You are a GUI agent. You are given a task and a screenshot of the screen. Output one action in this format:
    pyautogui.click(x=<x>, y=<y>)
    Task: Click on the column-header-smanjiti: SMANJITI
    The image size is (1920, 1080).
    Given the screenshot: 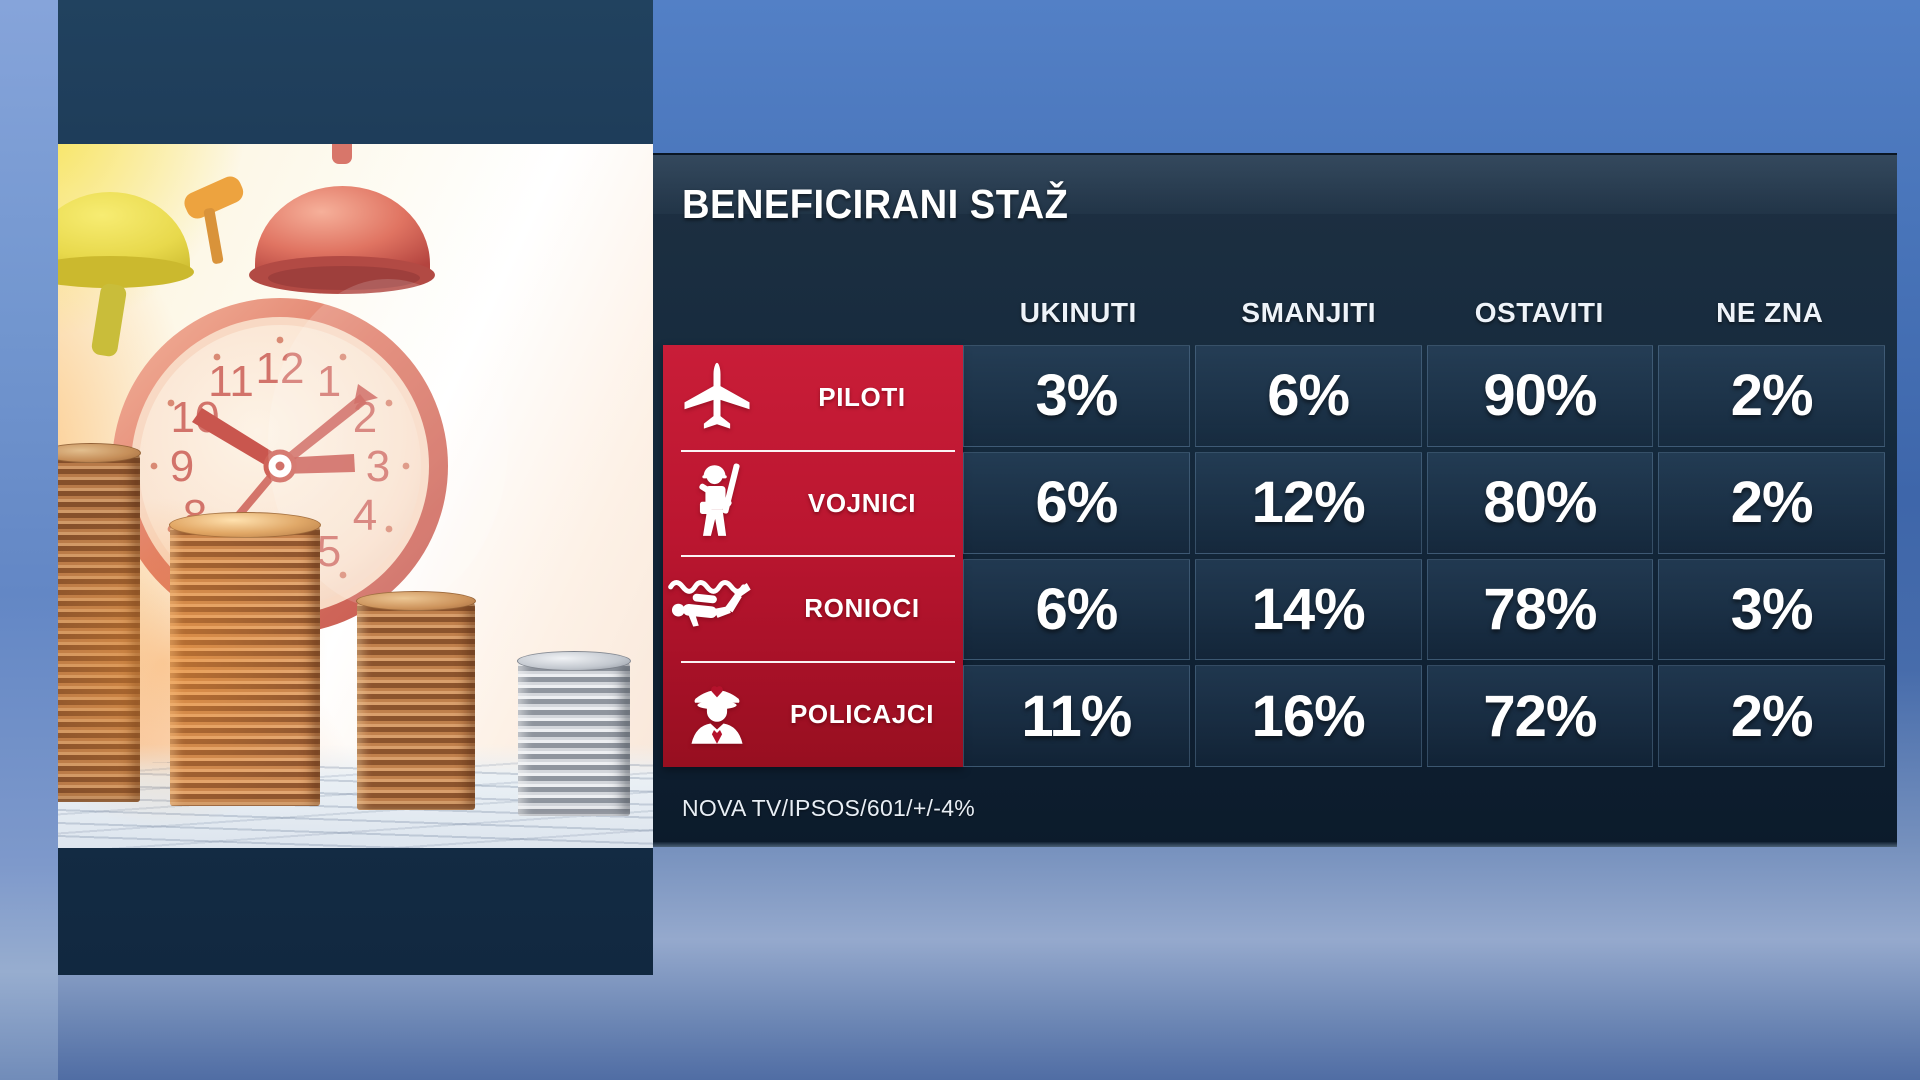 What is the action you would take?
    pyautogui.click(x=1309, y=312)
    